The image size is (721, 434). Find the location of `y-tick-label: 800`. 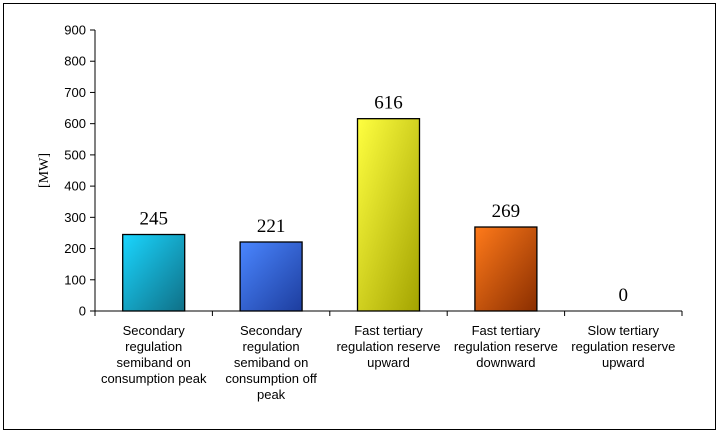

y-tick-label: 800 is located at coordinates (75, 61).